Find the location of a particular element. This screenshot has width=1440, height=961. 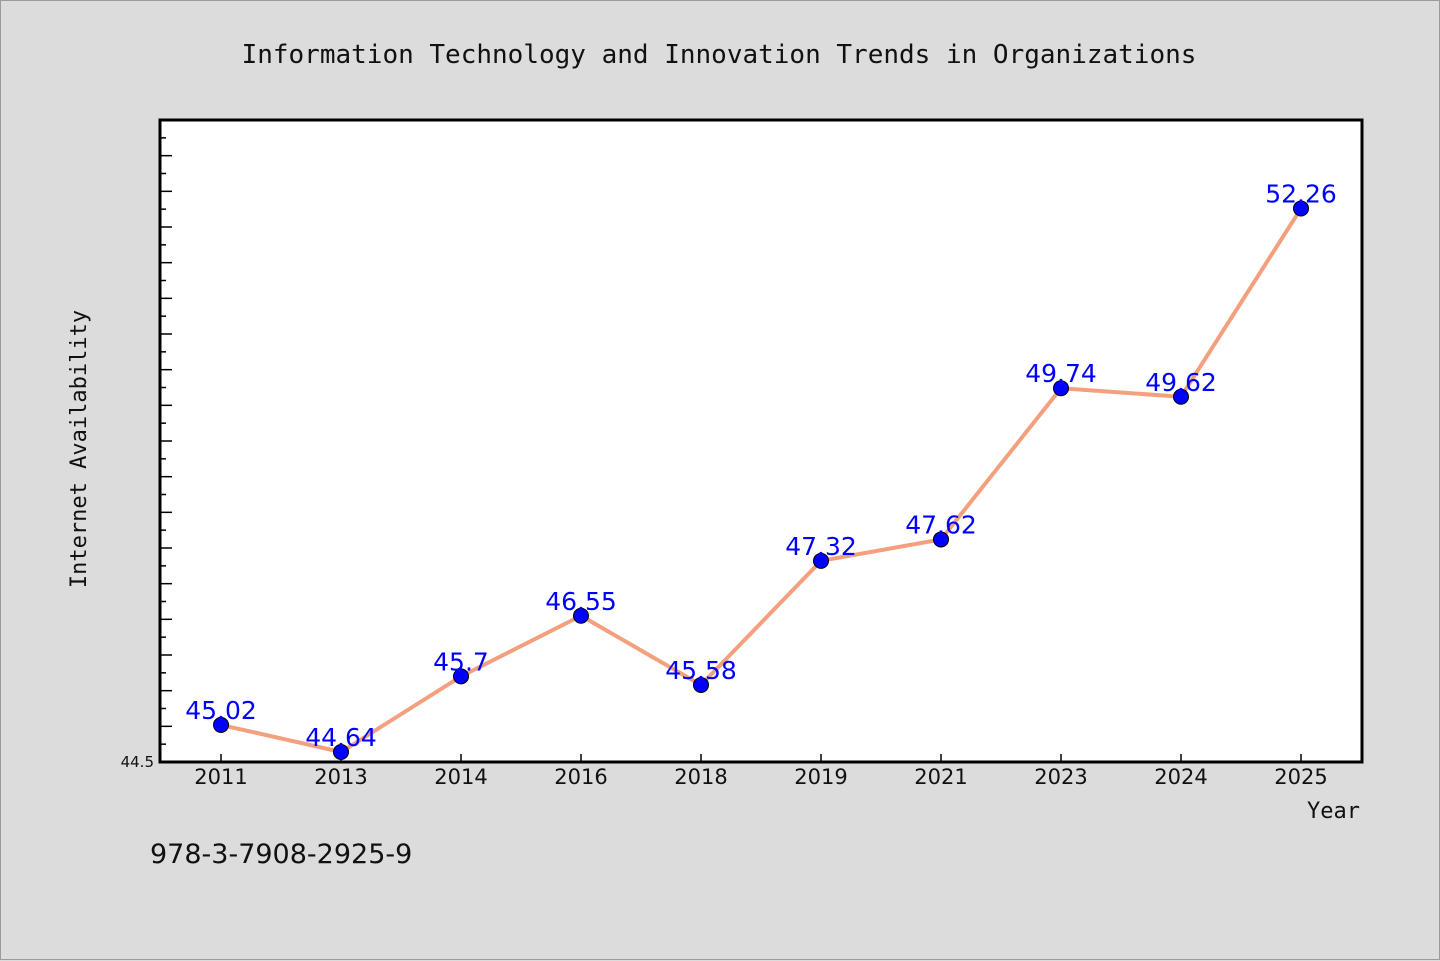

data-label: 45.7 is located at coordinates (461, 661).